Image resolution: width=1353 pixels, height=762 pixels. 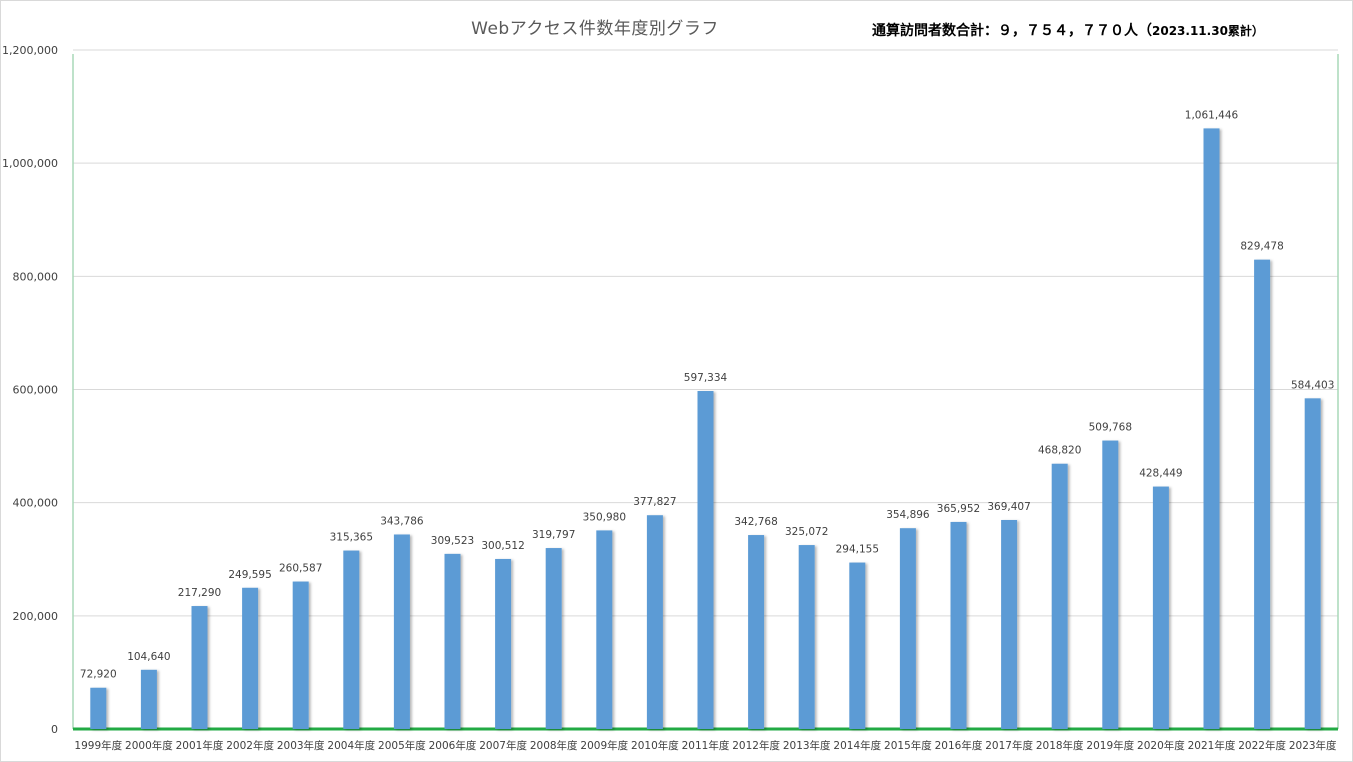 What do you see at coordinates (595, 29) in the screenshot?
I see `chart-title: Webアクセス件数年度別グラフ` at bounding box center [595, 29].